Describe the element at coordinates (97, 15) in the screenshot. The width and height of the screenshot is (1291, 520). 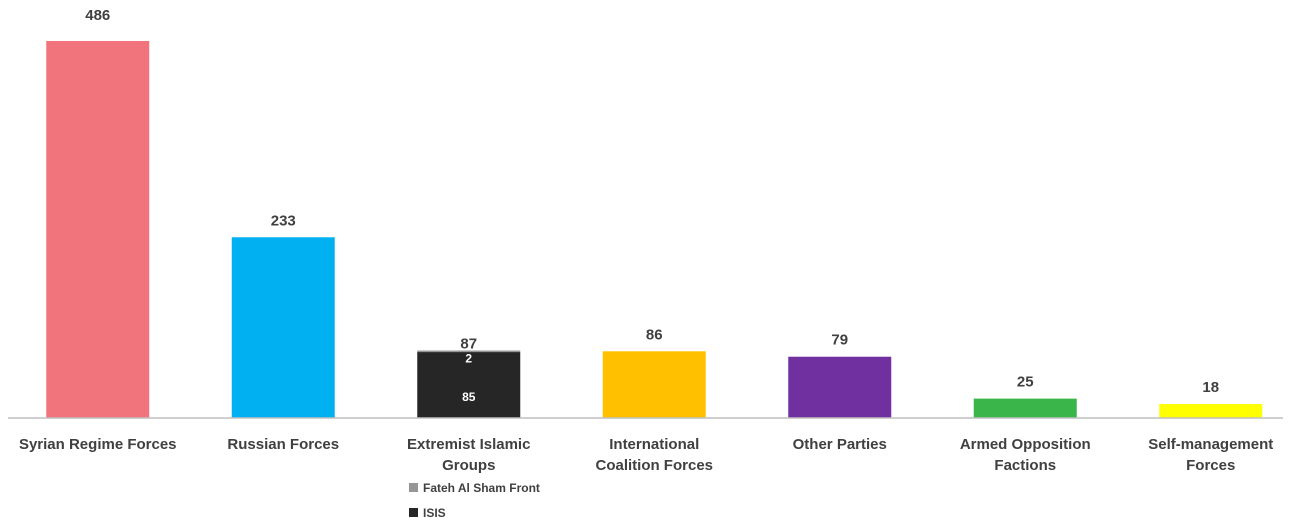
I see `value-label-syrian-regime-forces: 486` at that location.